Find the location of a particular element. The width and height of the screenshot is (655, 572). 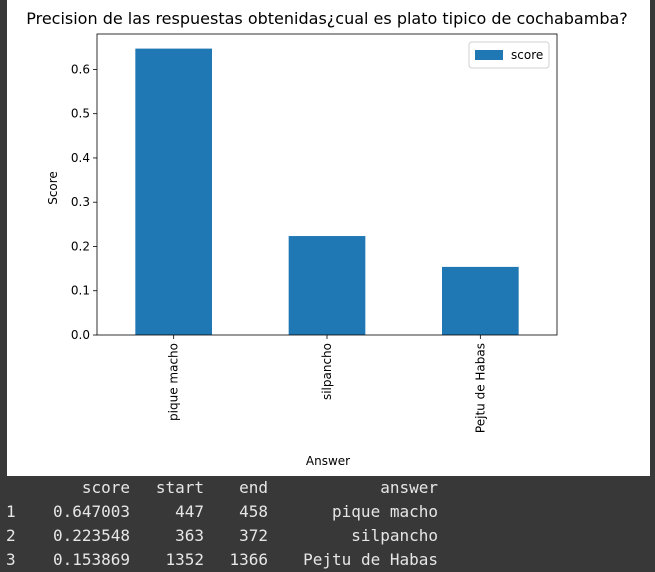

index-header is located at coordinates (11, 488).